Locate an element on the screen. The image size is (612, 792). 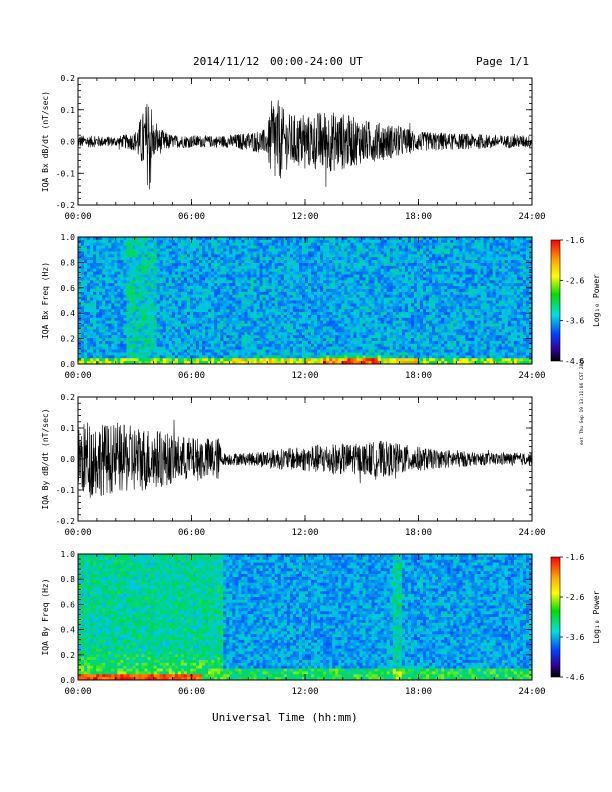
bx-dbdt-ytick-label: -0.2 is located at coordinates (65, 205).